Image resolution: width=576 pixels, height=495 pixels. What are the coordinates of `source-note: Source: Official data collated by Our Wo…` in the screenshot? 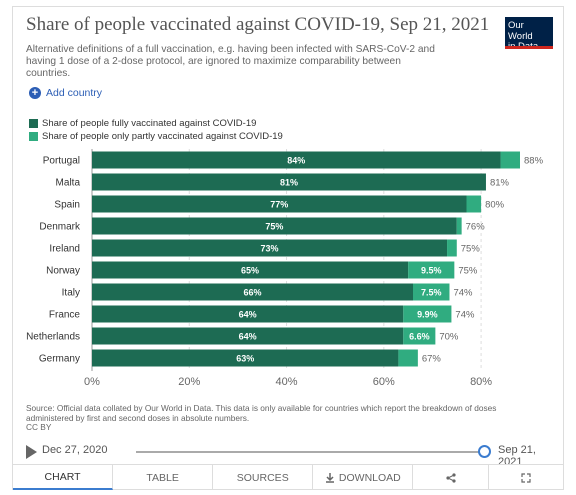 It's located at (286, 418).